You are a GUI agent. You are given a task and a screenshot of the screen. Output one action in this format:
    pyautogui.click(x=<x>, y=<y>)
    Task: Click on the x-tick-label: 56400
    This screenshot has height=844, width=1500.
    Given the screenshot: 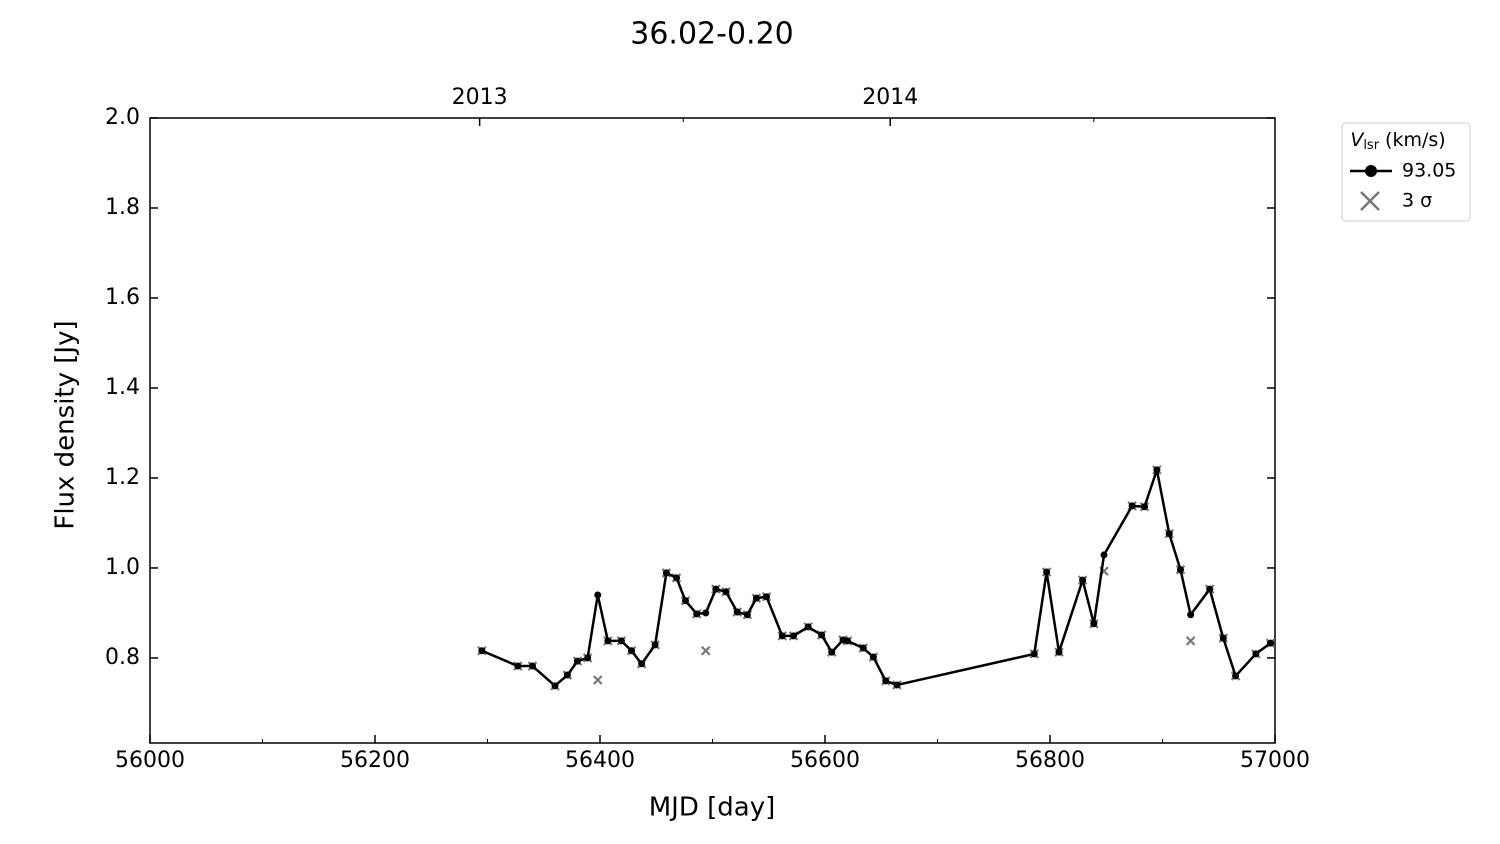 What is the action you would take?
    pyautogui.click(x=600, y=760)
    